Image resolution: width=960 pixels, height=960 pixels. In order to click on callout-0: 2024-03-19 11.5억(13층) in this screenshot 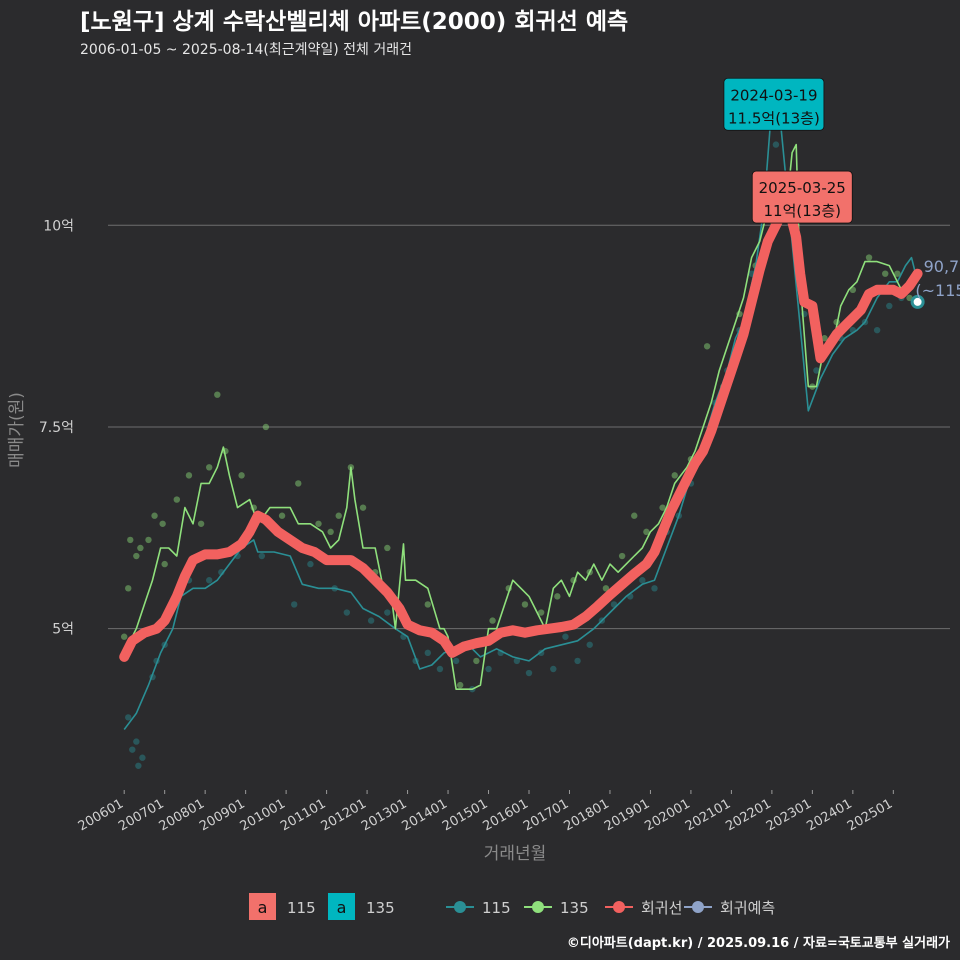, I will do `click(774, 104)`.